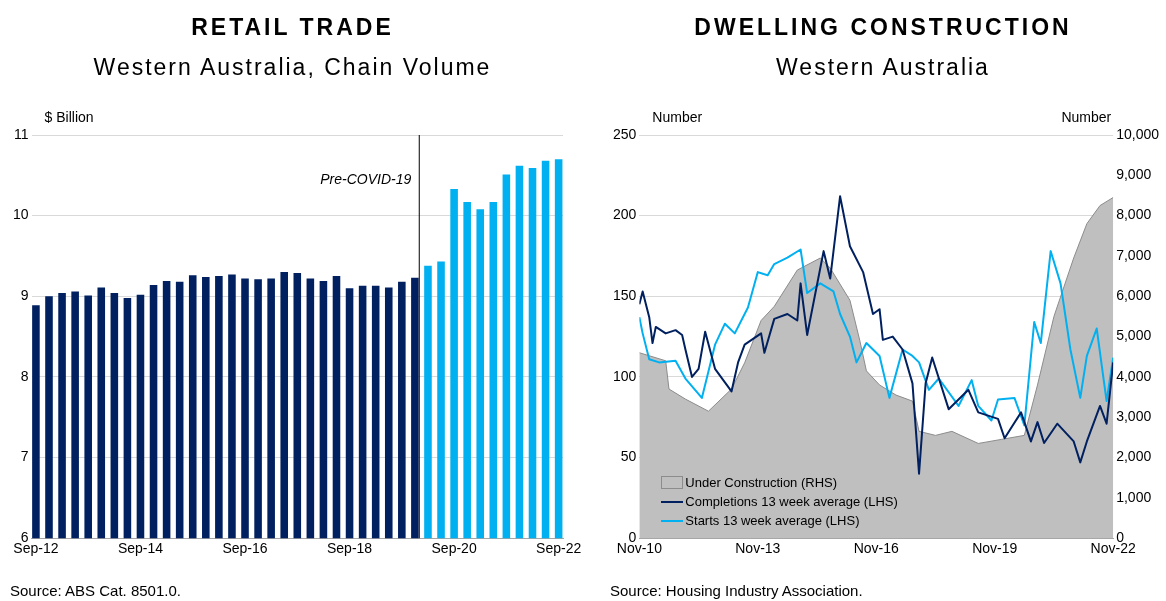 This screenshot has height=601, width=1166. I want to click on y-tick-label: 50, so click(628, 456).